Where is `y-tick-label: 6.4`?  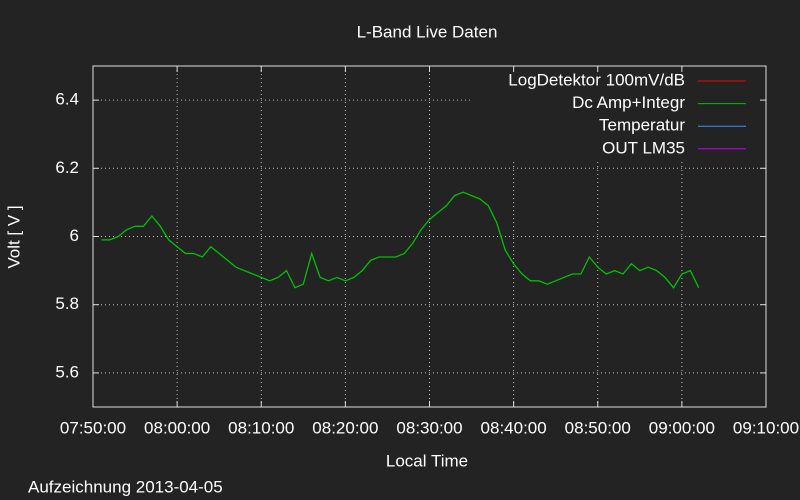
y-tick-label: 6.4 is located at coordinates (67, 99).